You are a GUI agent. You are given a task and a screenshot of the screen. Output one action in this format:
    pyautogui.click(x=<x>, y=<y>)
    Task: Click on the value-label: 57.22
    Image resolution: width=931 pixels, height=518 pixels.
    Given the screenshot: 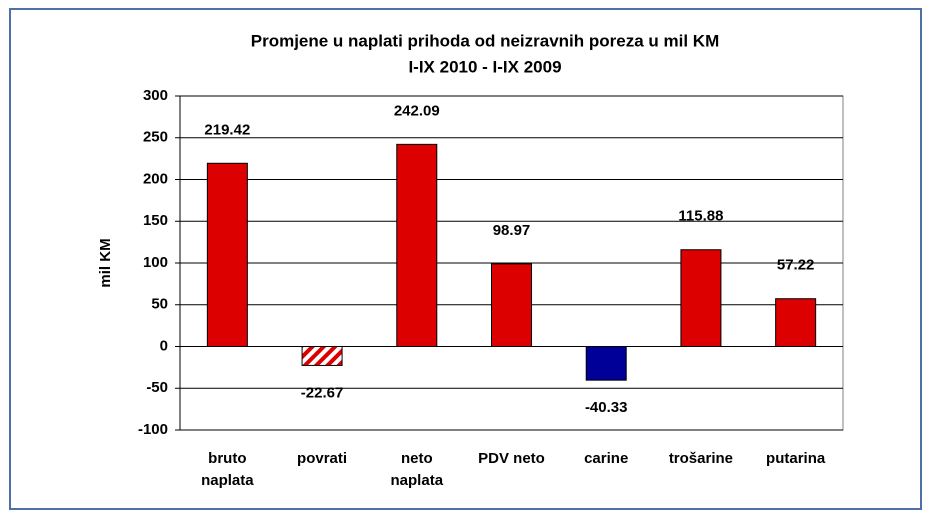 What is the action you would take?
    pyautogui.click(x=796, y=265)
    